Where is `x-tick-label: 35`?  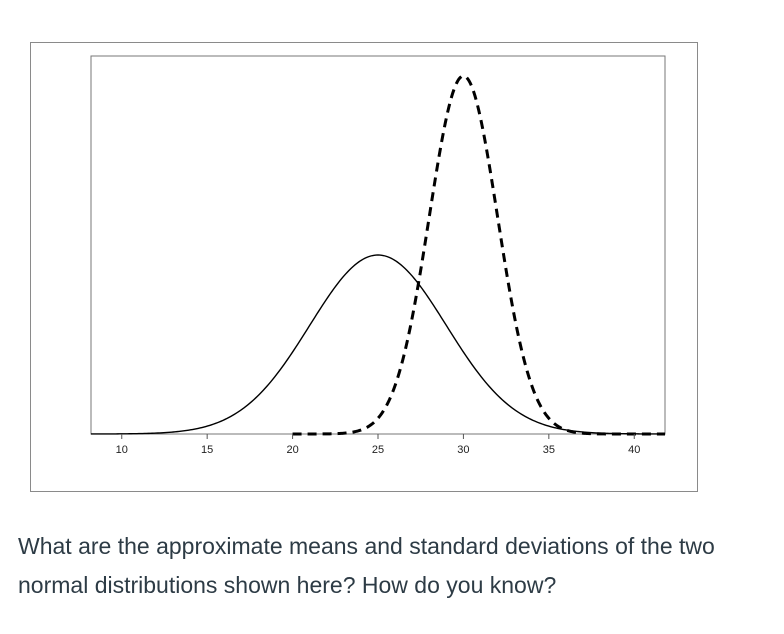
x-tick-label: 35 is located at coordinates (549, 450).